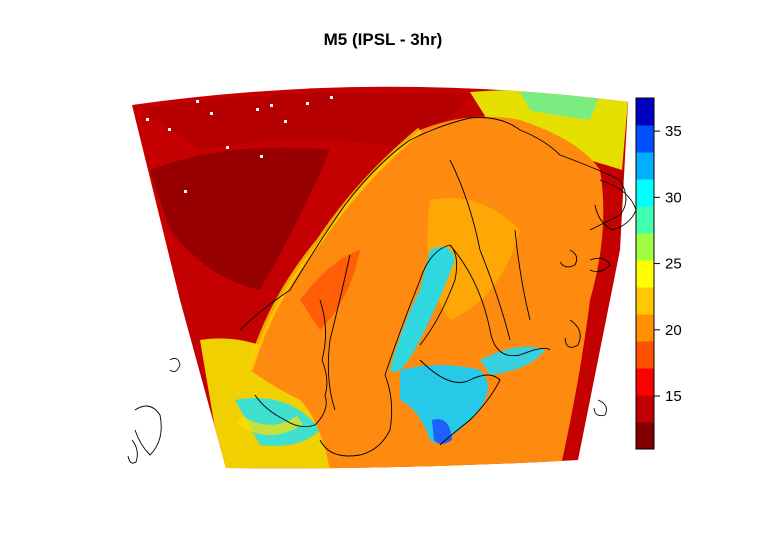 The height and width of the screenshot is (548, 766). I want to click on colorbar-frame, so click(645, 273).